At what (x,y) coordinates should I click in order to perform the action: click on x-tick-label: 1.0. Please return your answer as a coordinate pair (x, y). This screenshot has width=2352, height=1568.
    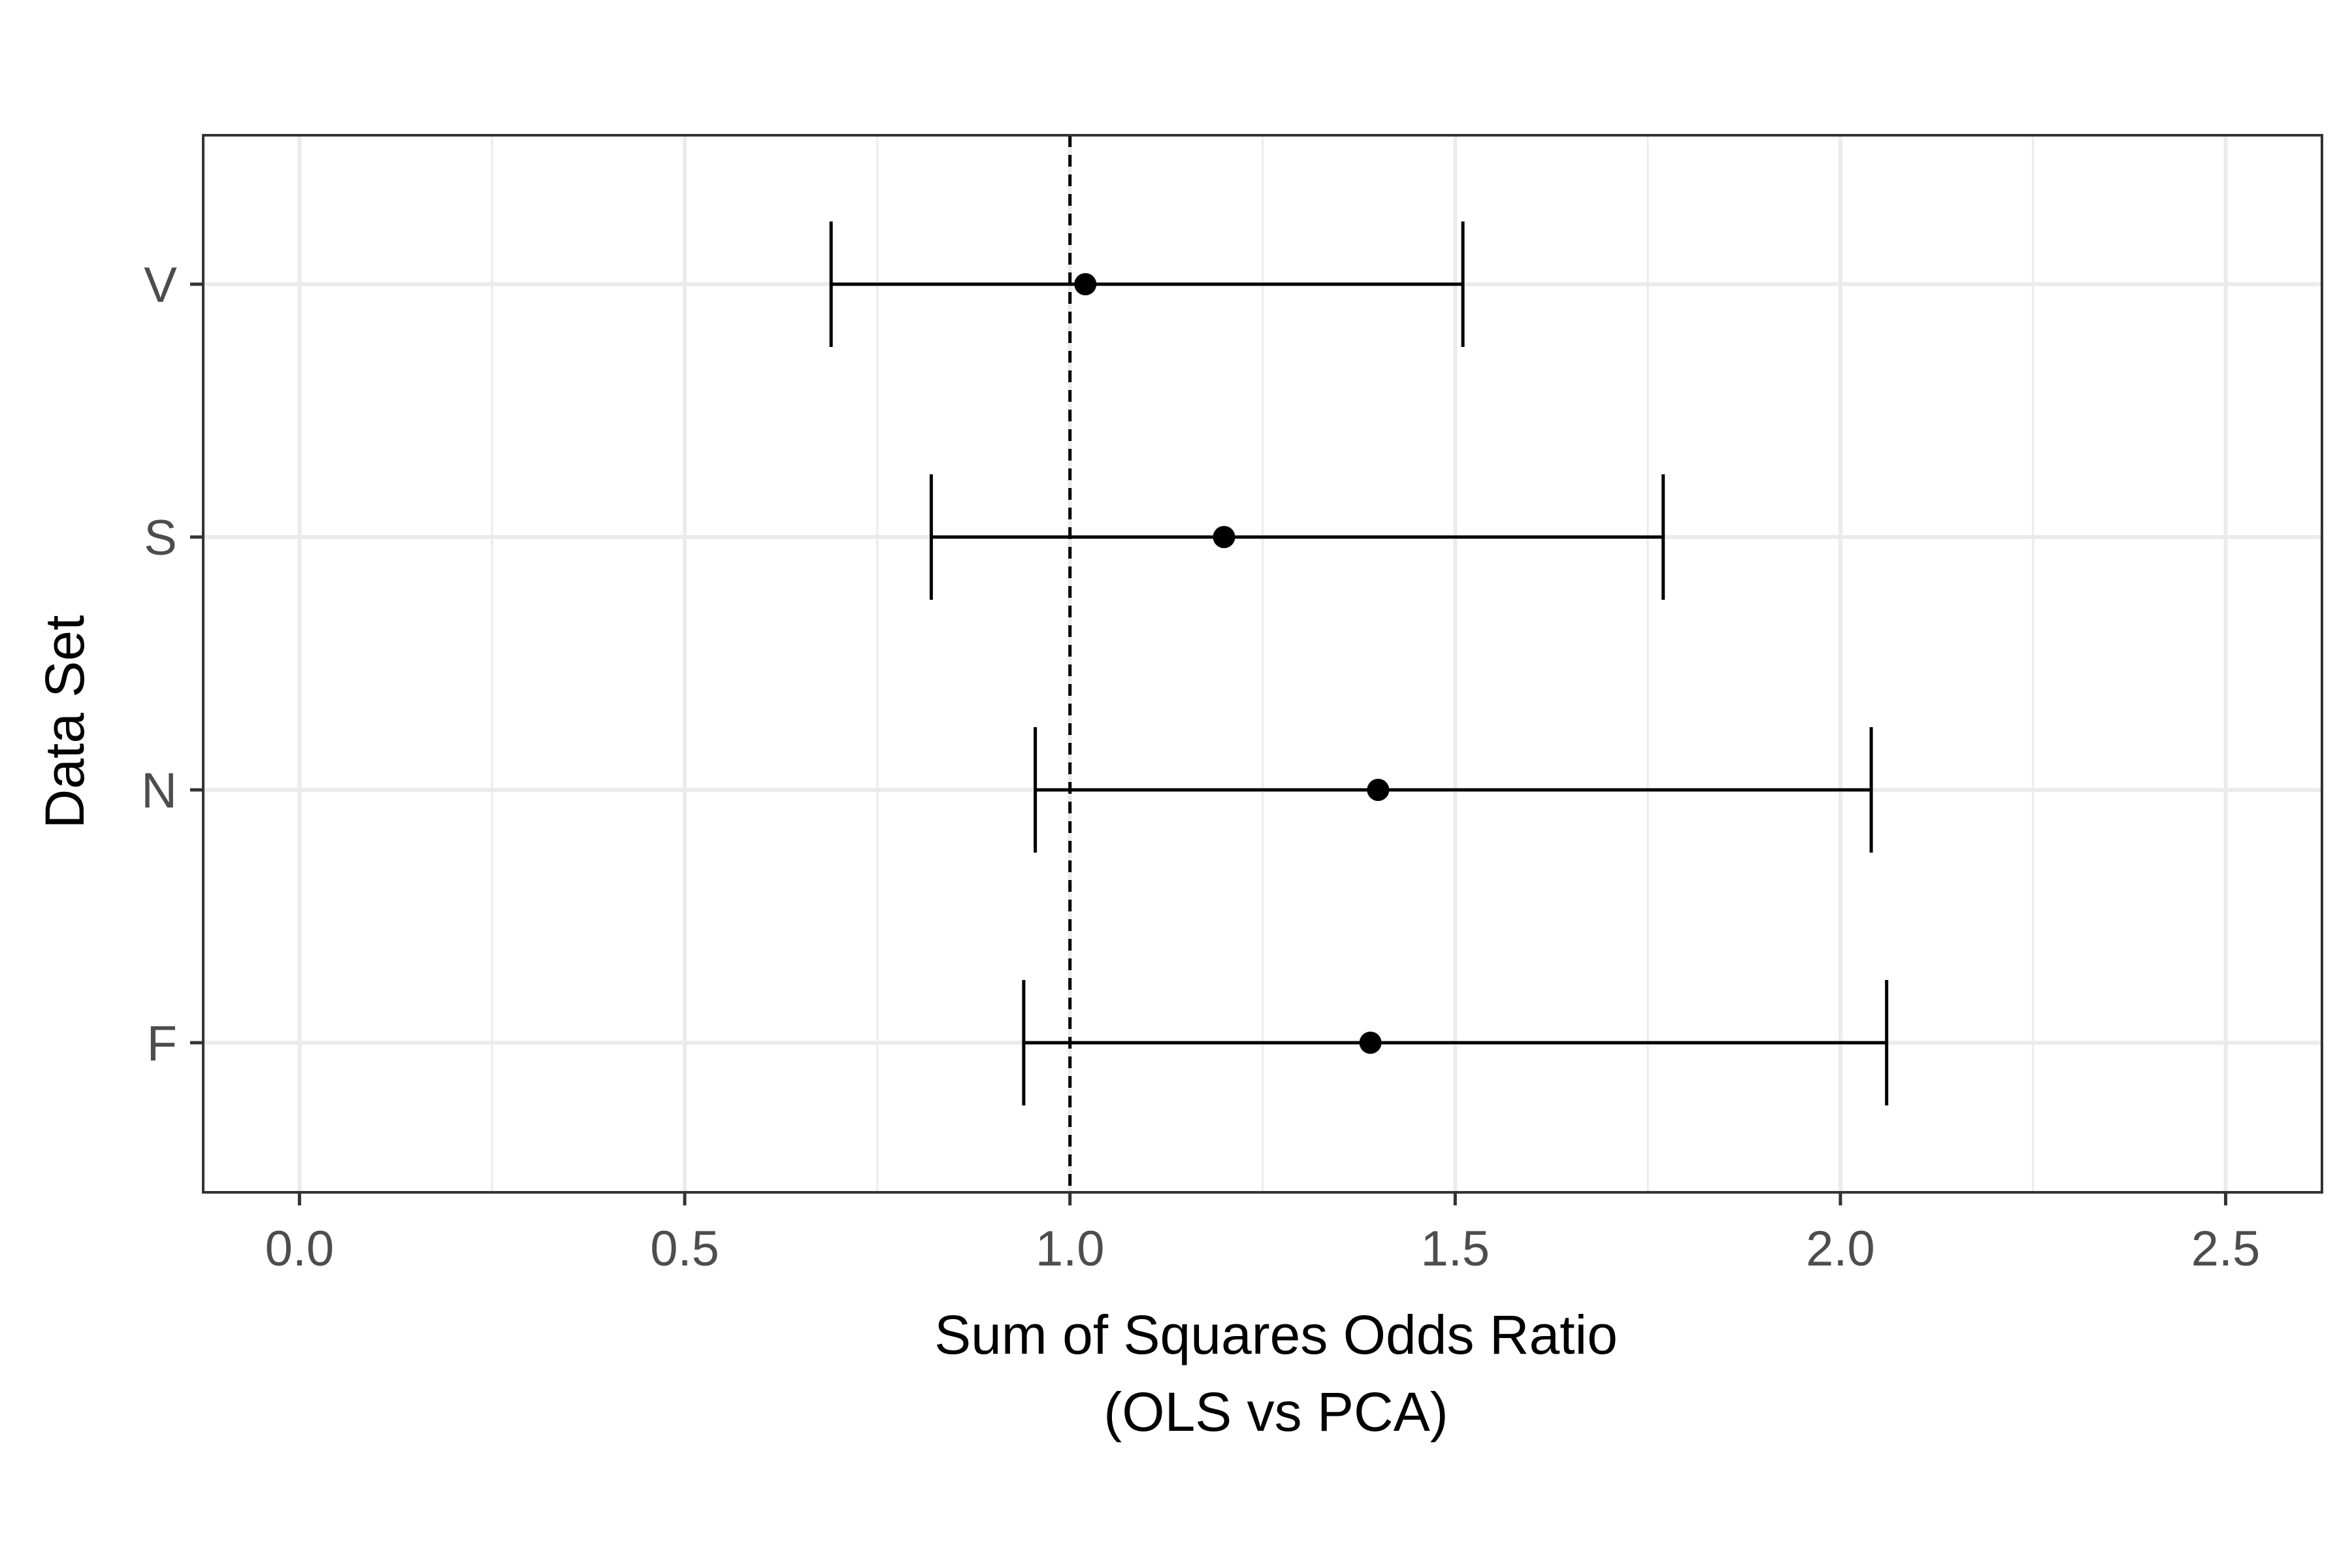
    Looking at the image, I should click on (1070, 1249).